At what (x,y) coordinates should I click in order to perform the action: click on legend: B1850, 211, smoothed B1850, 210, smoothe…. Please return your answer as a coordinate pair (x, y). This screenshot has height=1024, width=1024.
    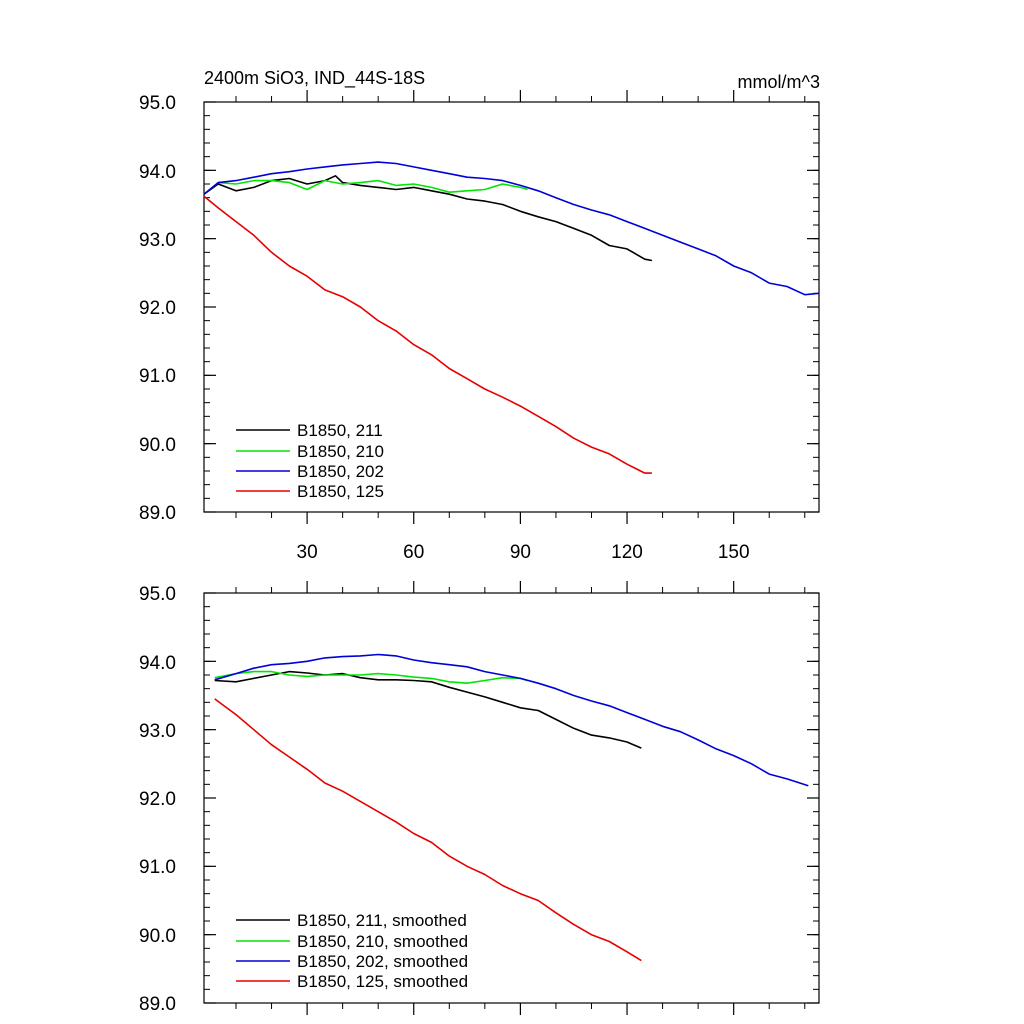
    Looking at the image, I should click on (352, 951).